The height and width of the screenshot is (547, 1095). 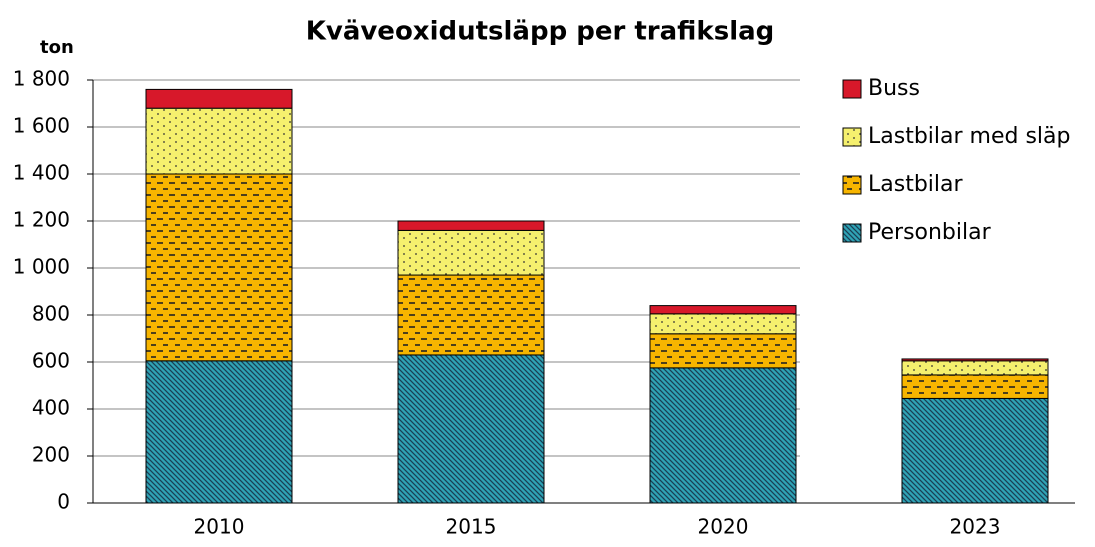 I want to click on x-tick-label: 2010, so click(x=219, y=527).